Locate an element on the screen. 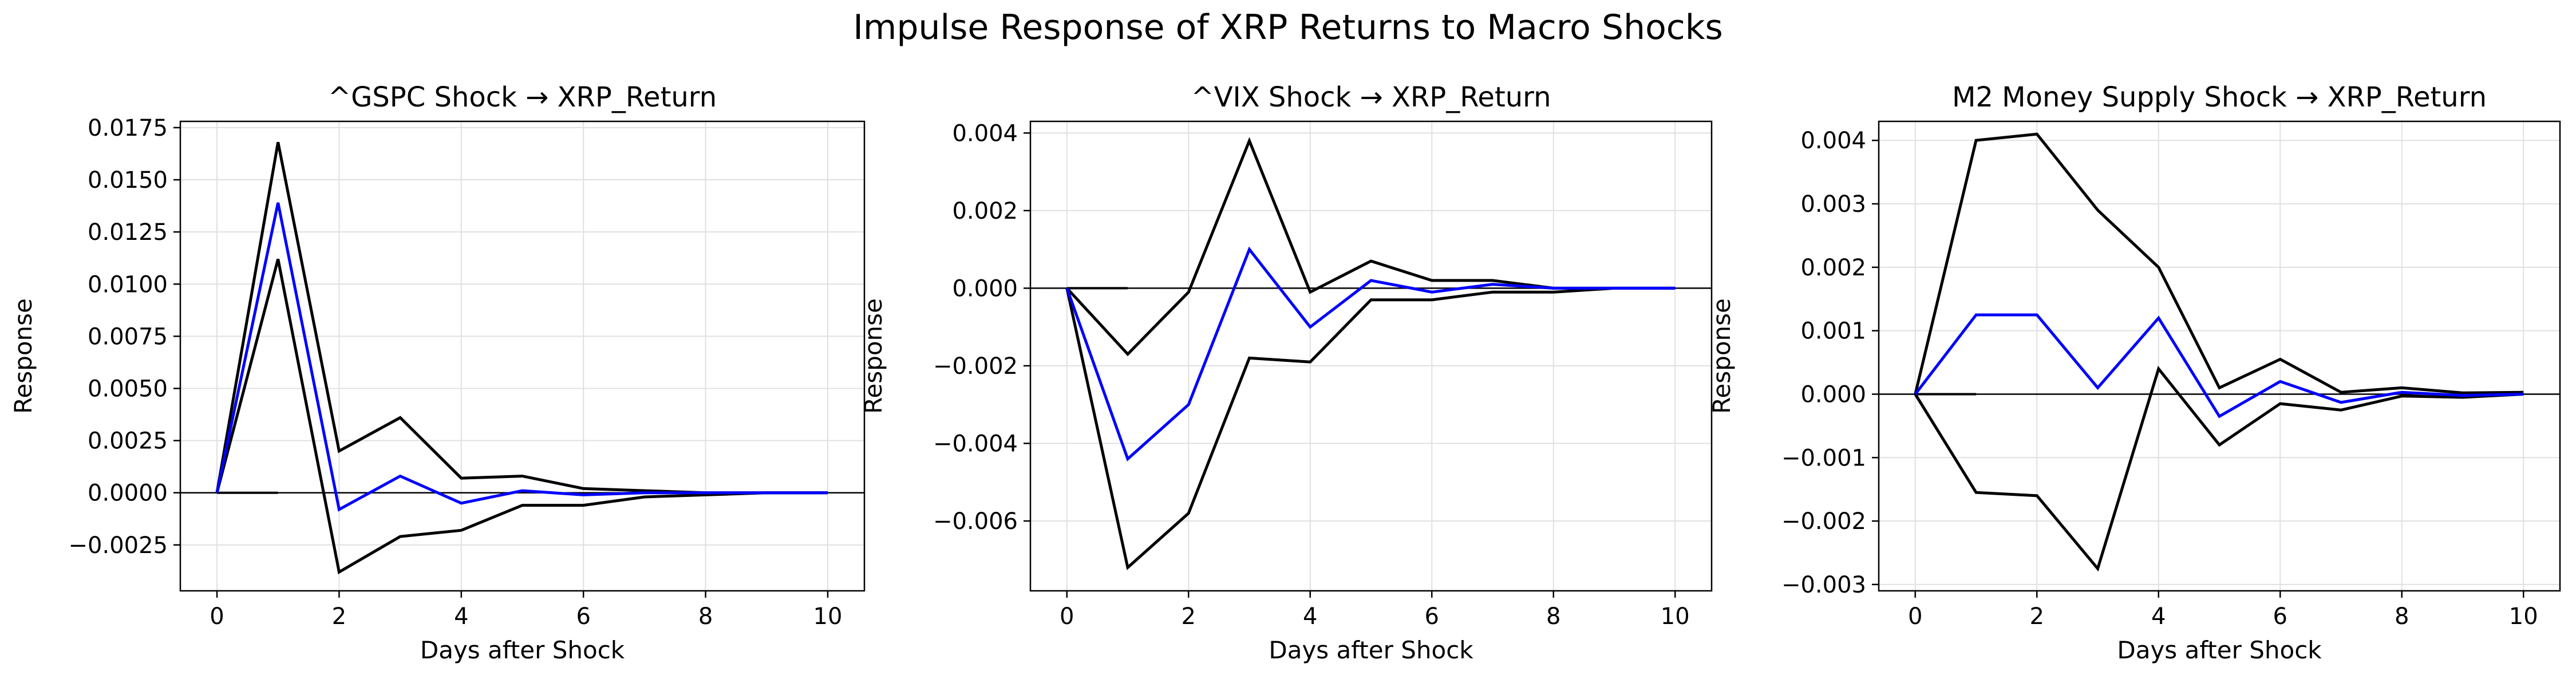  y-tick-label: 0.0025 is located at coordinates (128, 442).